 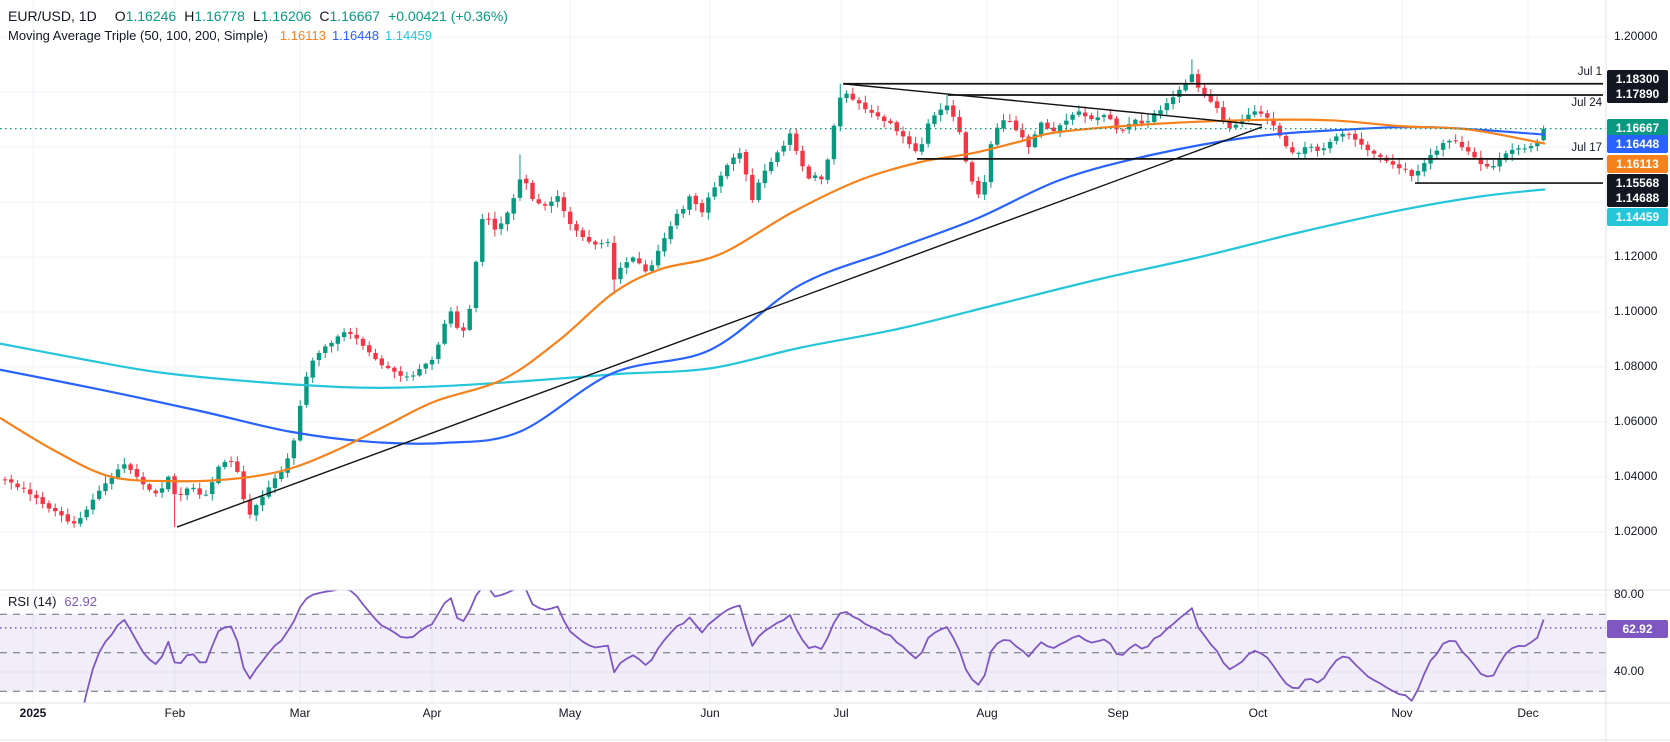 What do you see at coordinates (1637, 164) in the screenshot?
I see `price-label-badge: 1.16113` at bounding box center [1637, 164].